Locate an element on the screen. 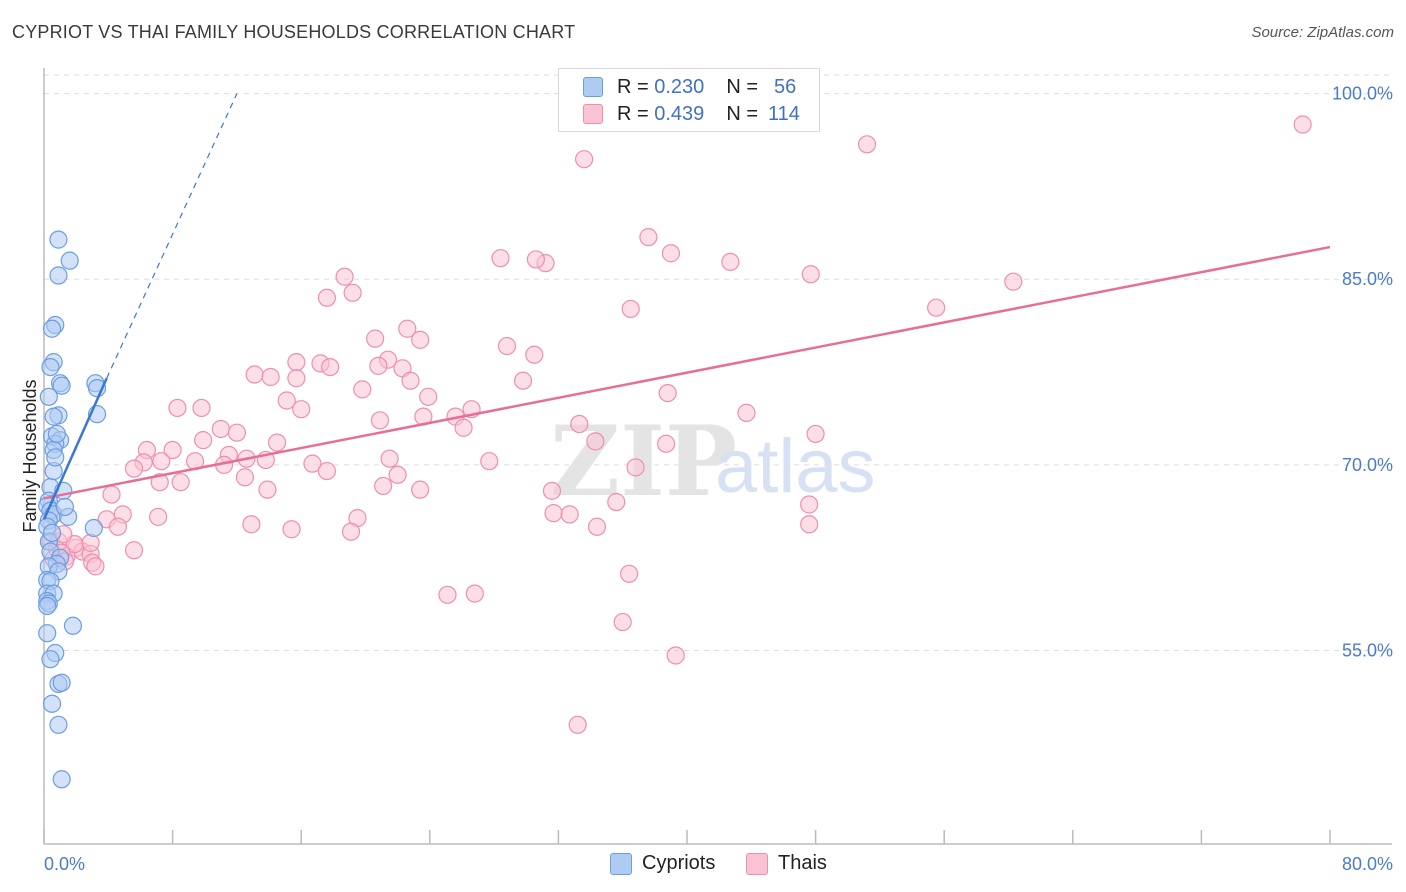 The width and height of the screenshot is (1406, 892). legend-cypriots-r-value: 0.230 is located at coordinates (679, 86).